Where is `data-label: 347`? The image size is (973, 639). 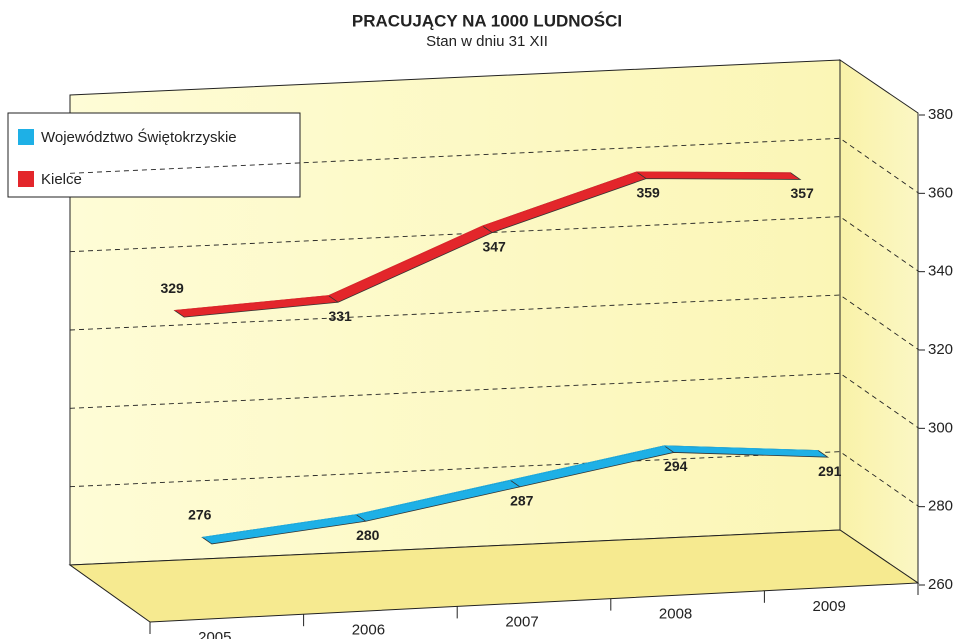
data-label: 347 is located at coordinates (494, 246).